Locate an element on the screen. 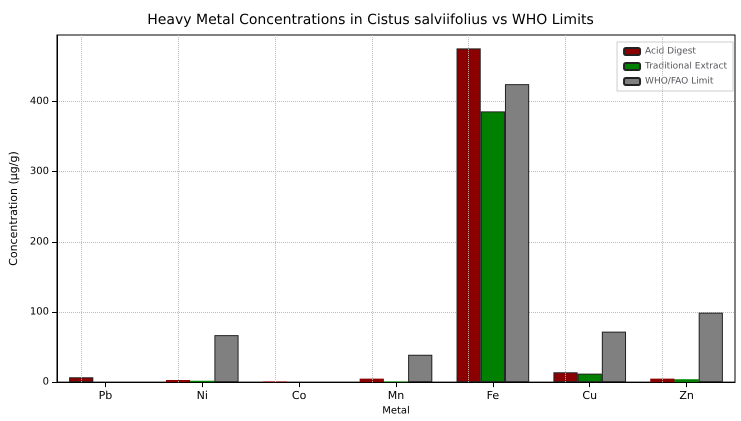  legend-label: Acid Digest is located at coordinates (670, 51).